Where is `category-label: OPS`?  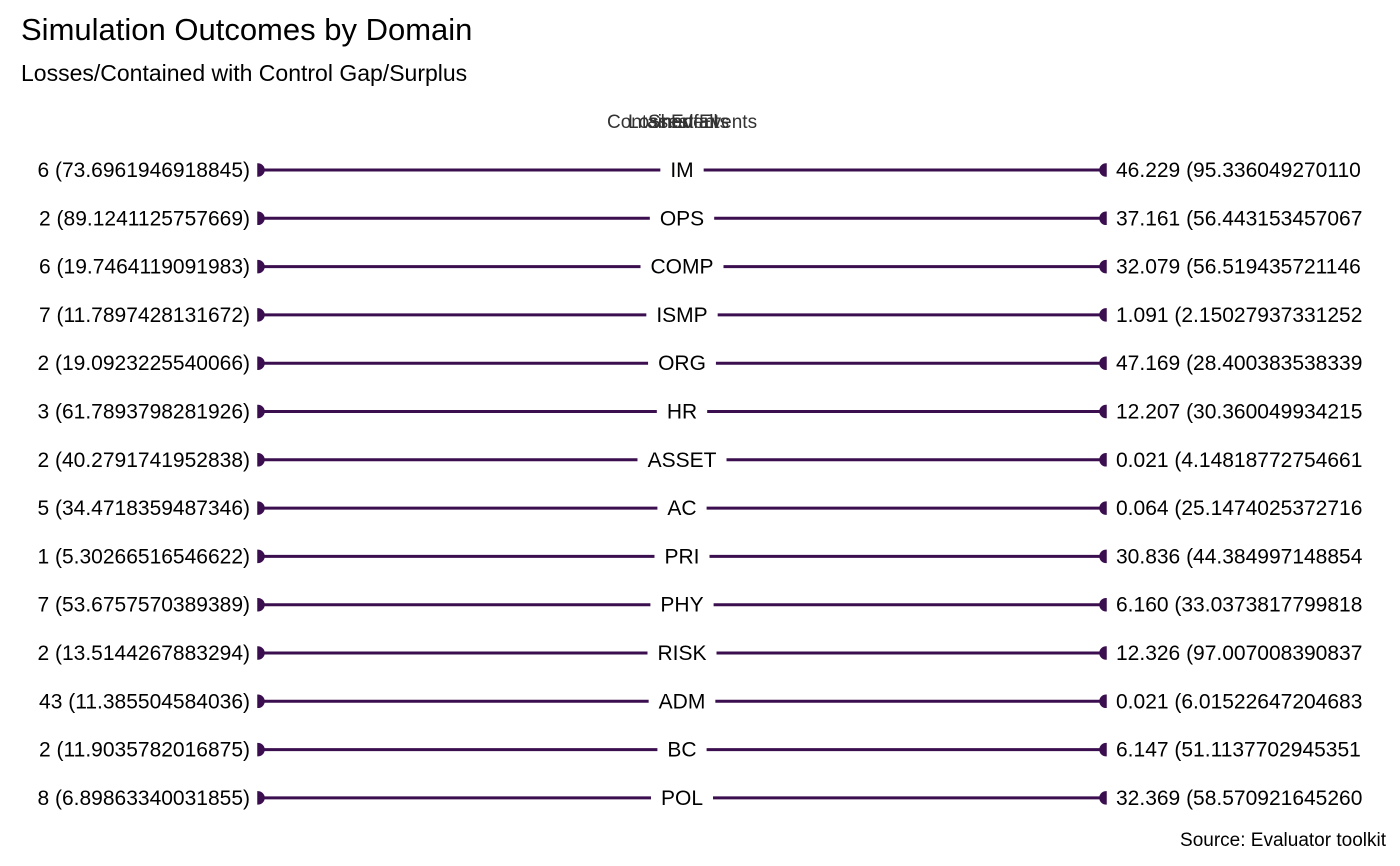 category-label: OPS is located at coordinates (682, 218).